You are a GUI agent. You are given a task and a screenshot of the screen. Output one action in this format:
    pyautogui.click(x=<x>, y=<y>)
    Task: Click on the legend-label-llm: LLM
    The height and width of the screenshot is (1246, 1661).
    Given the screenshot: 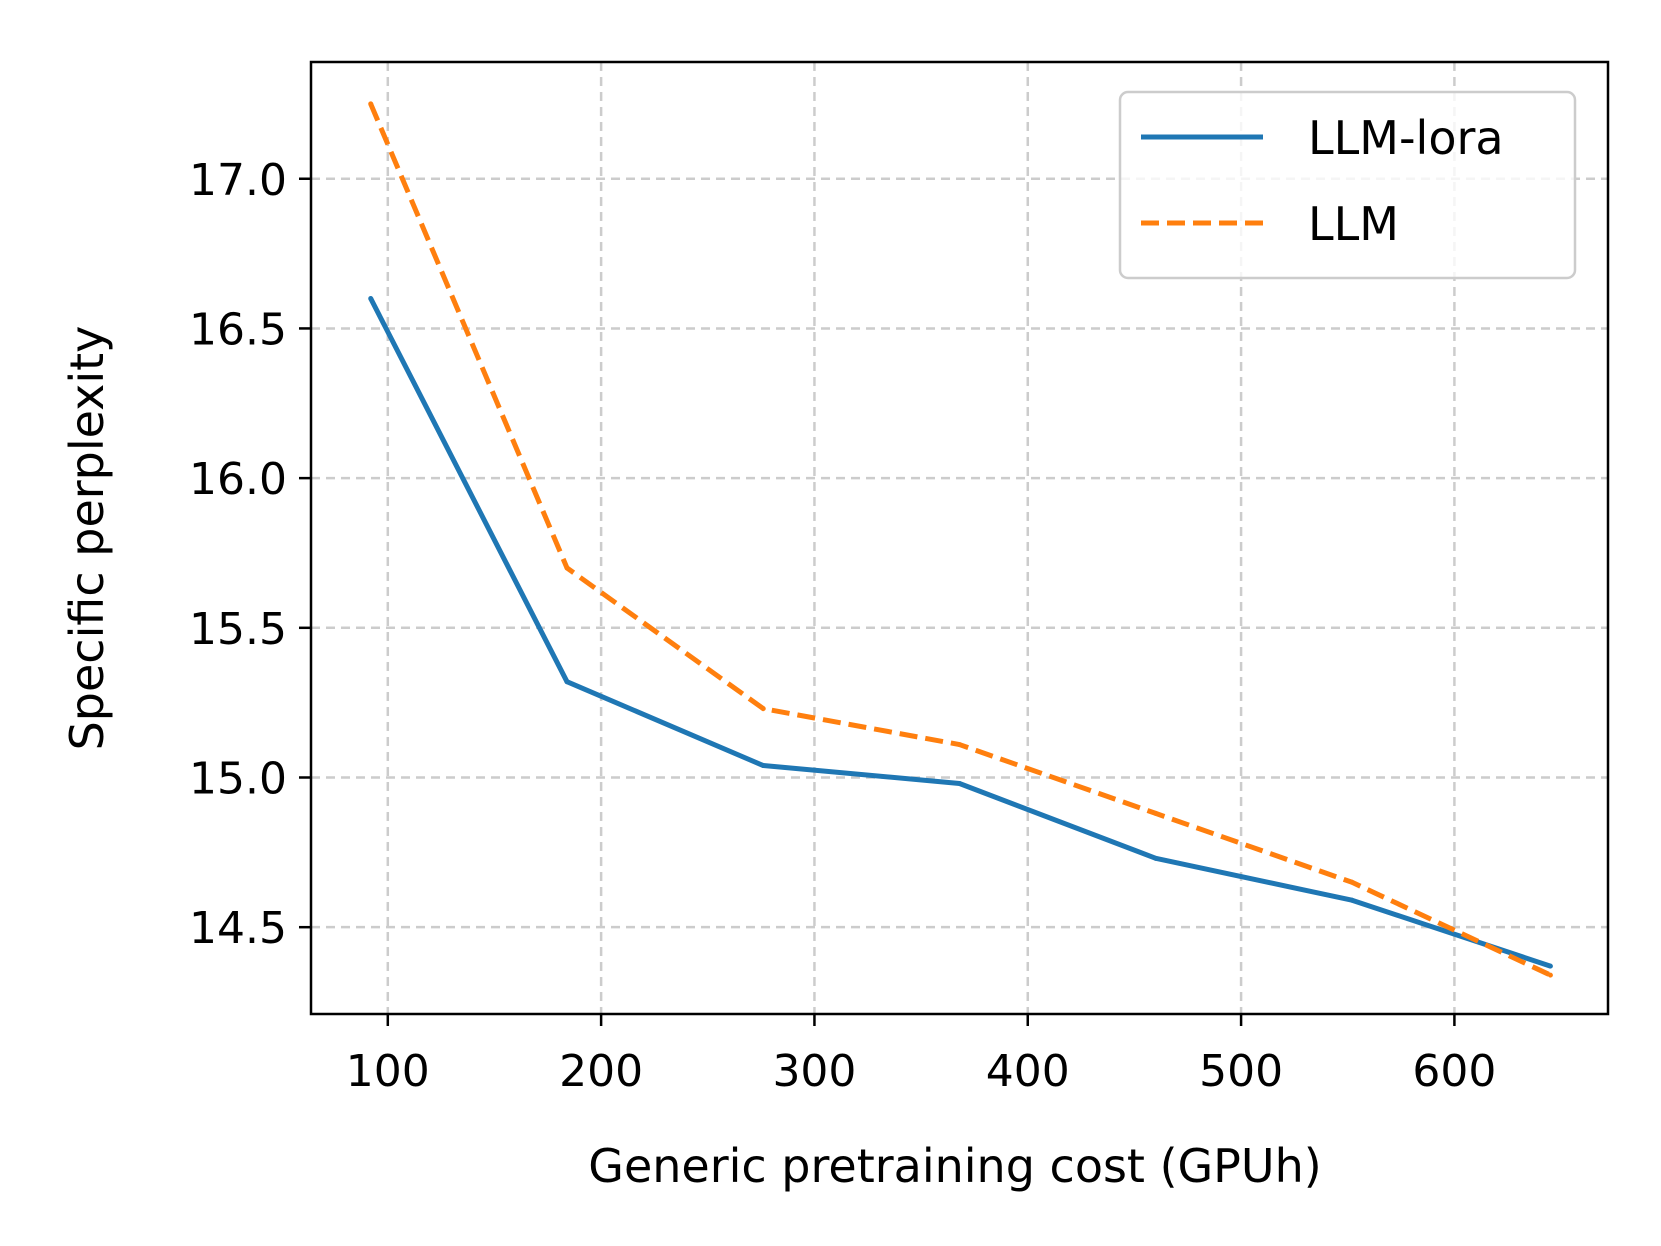 What is the action you would take?
    pyautogui.click(x=1353, y=224)
    